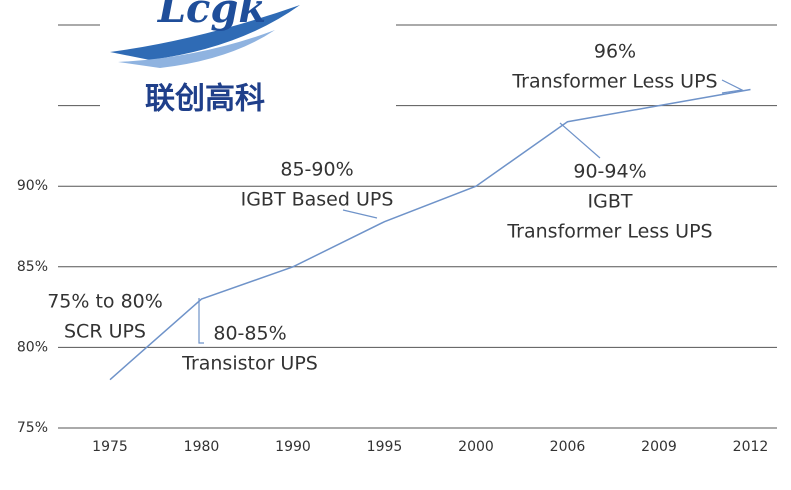 The width and height of the screenshot is (791, 490). Describe the element at coordinates (316, 170) in the screenshot. I see `annotation: 85-90%` at that location.